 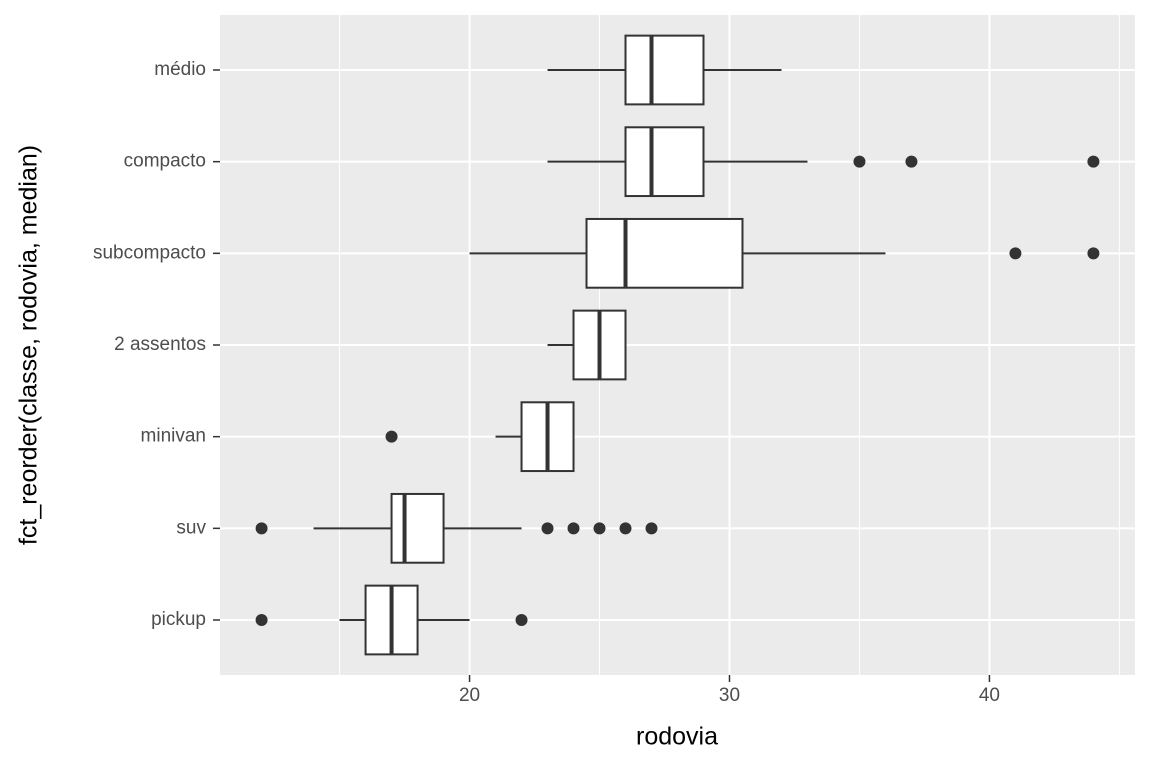 I want to click on y-tick-label: pickup, so click(x=178, y=619).